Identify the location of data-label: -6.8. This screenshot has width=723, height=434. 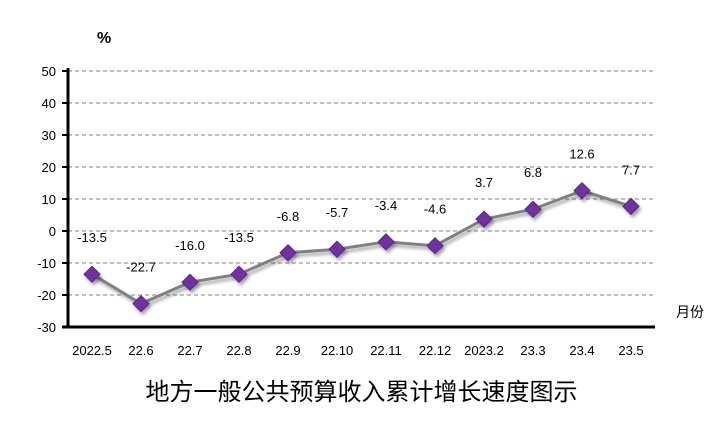
(288, 216).